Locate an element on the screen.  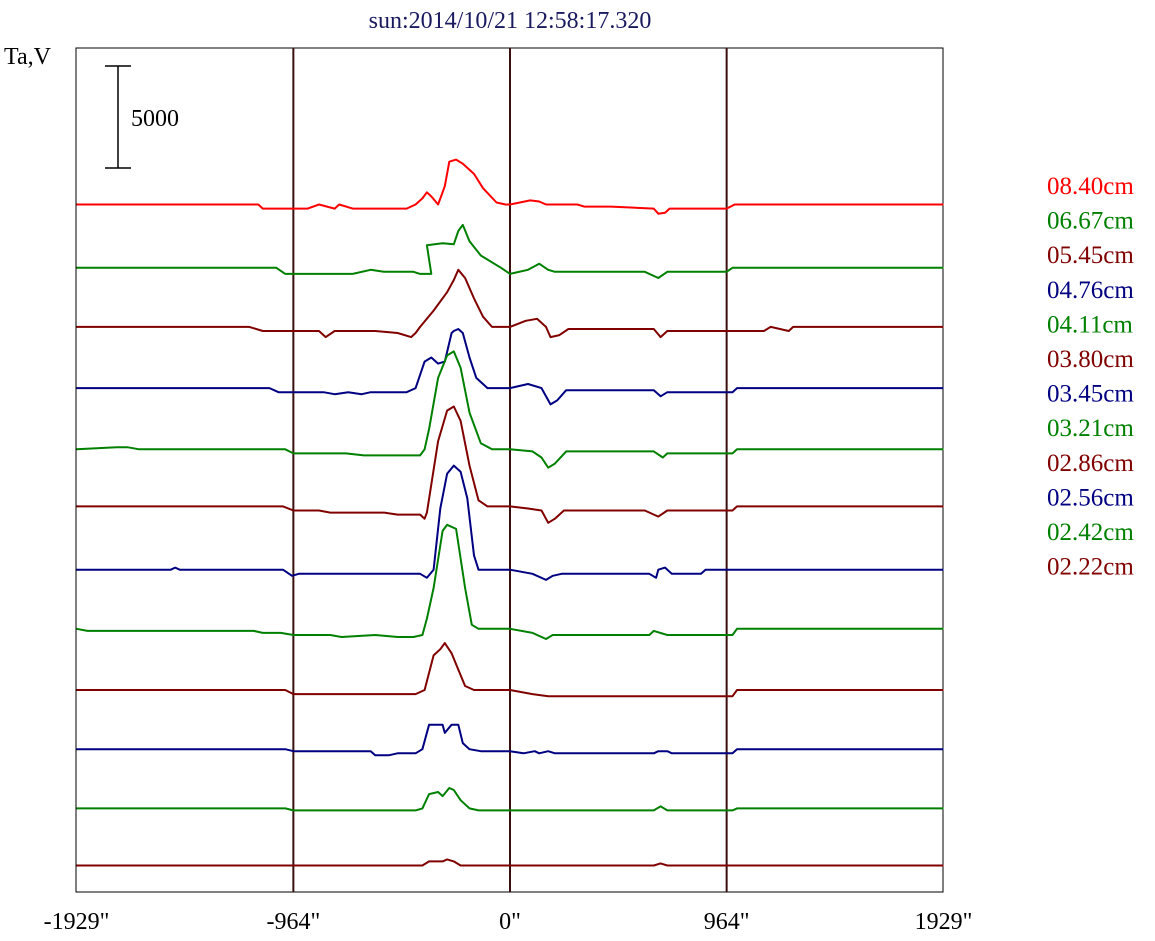
x-tick-label: 0" is located at coordinates (510, 922).